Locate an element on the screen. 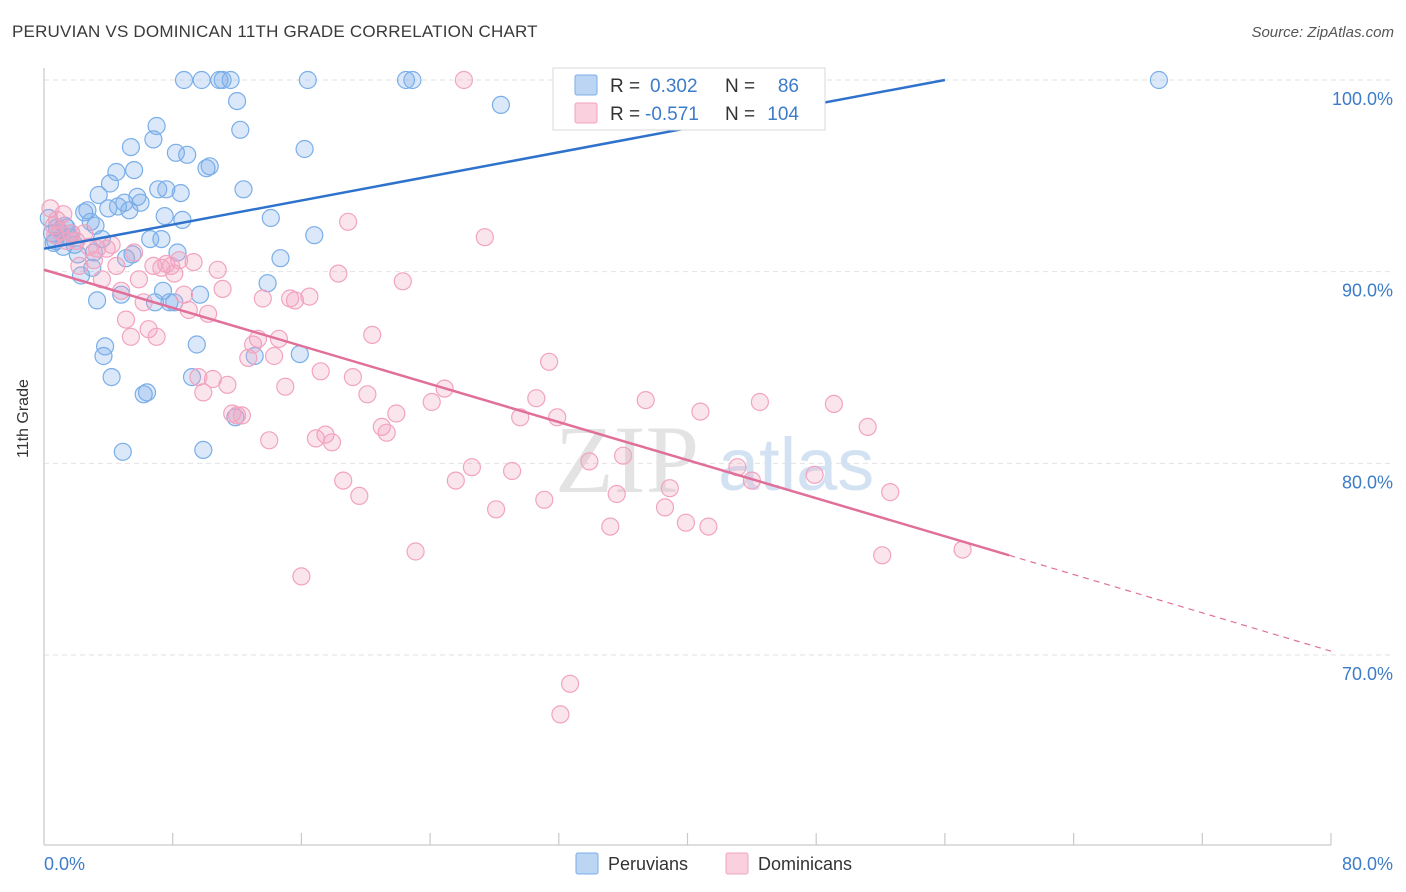 This screenshot has width=1406, height=892. legend-bottom-label-peruvians: Peruvians is located at coordinates (648, 864).